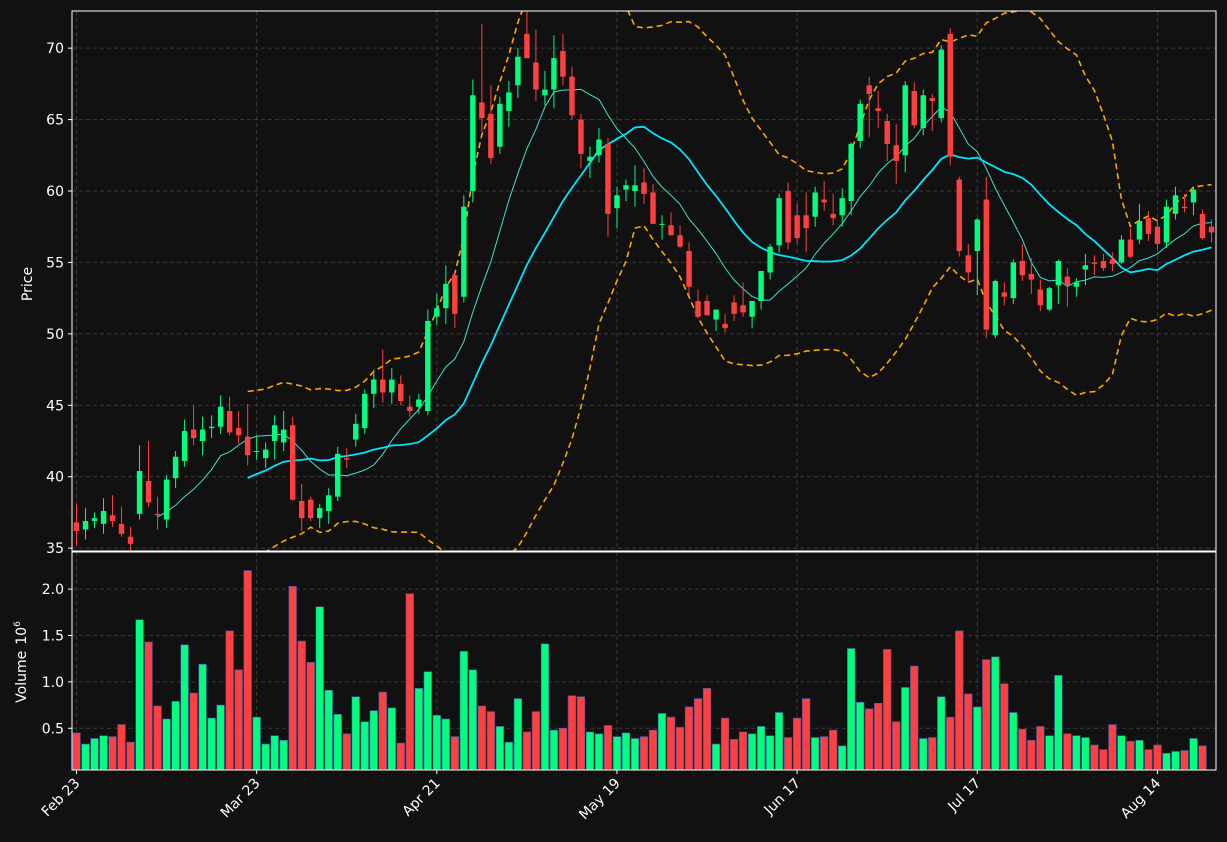 This screenshot has height=842, width=1227. What do you see at coordinates (18, 624) in the screenshot?
I see `volume-axis-exponent: 6` at bounding box center [18, 624].